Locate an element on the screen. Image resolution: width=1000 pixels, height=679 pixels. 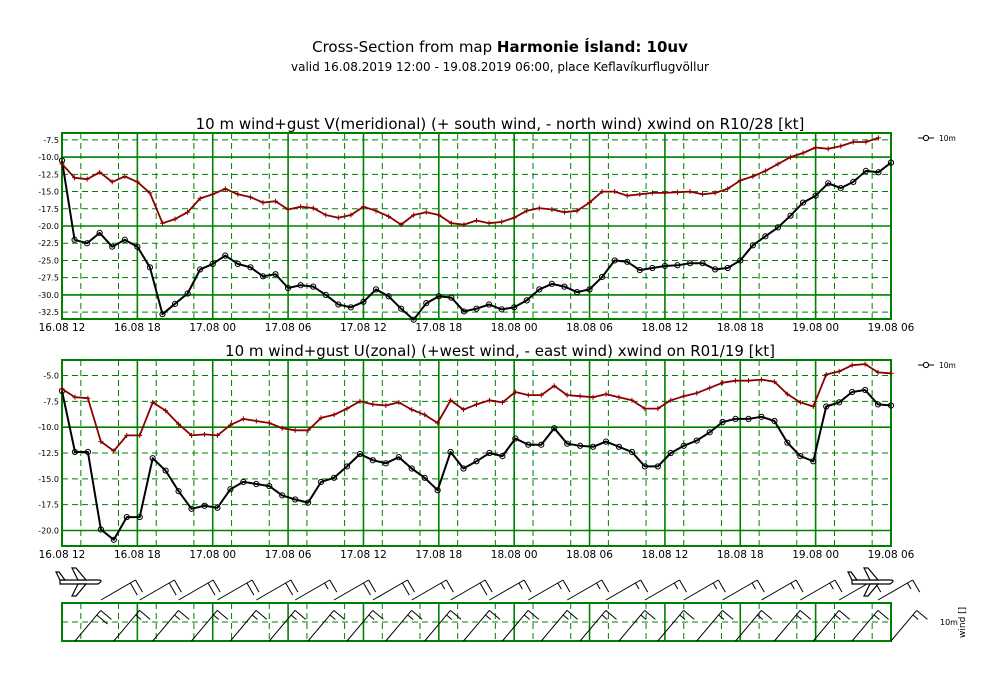
y-tick-label: -7.5 is located at coordinates (51, 401).